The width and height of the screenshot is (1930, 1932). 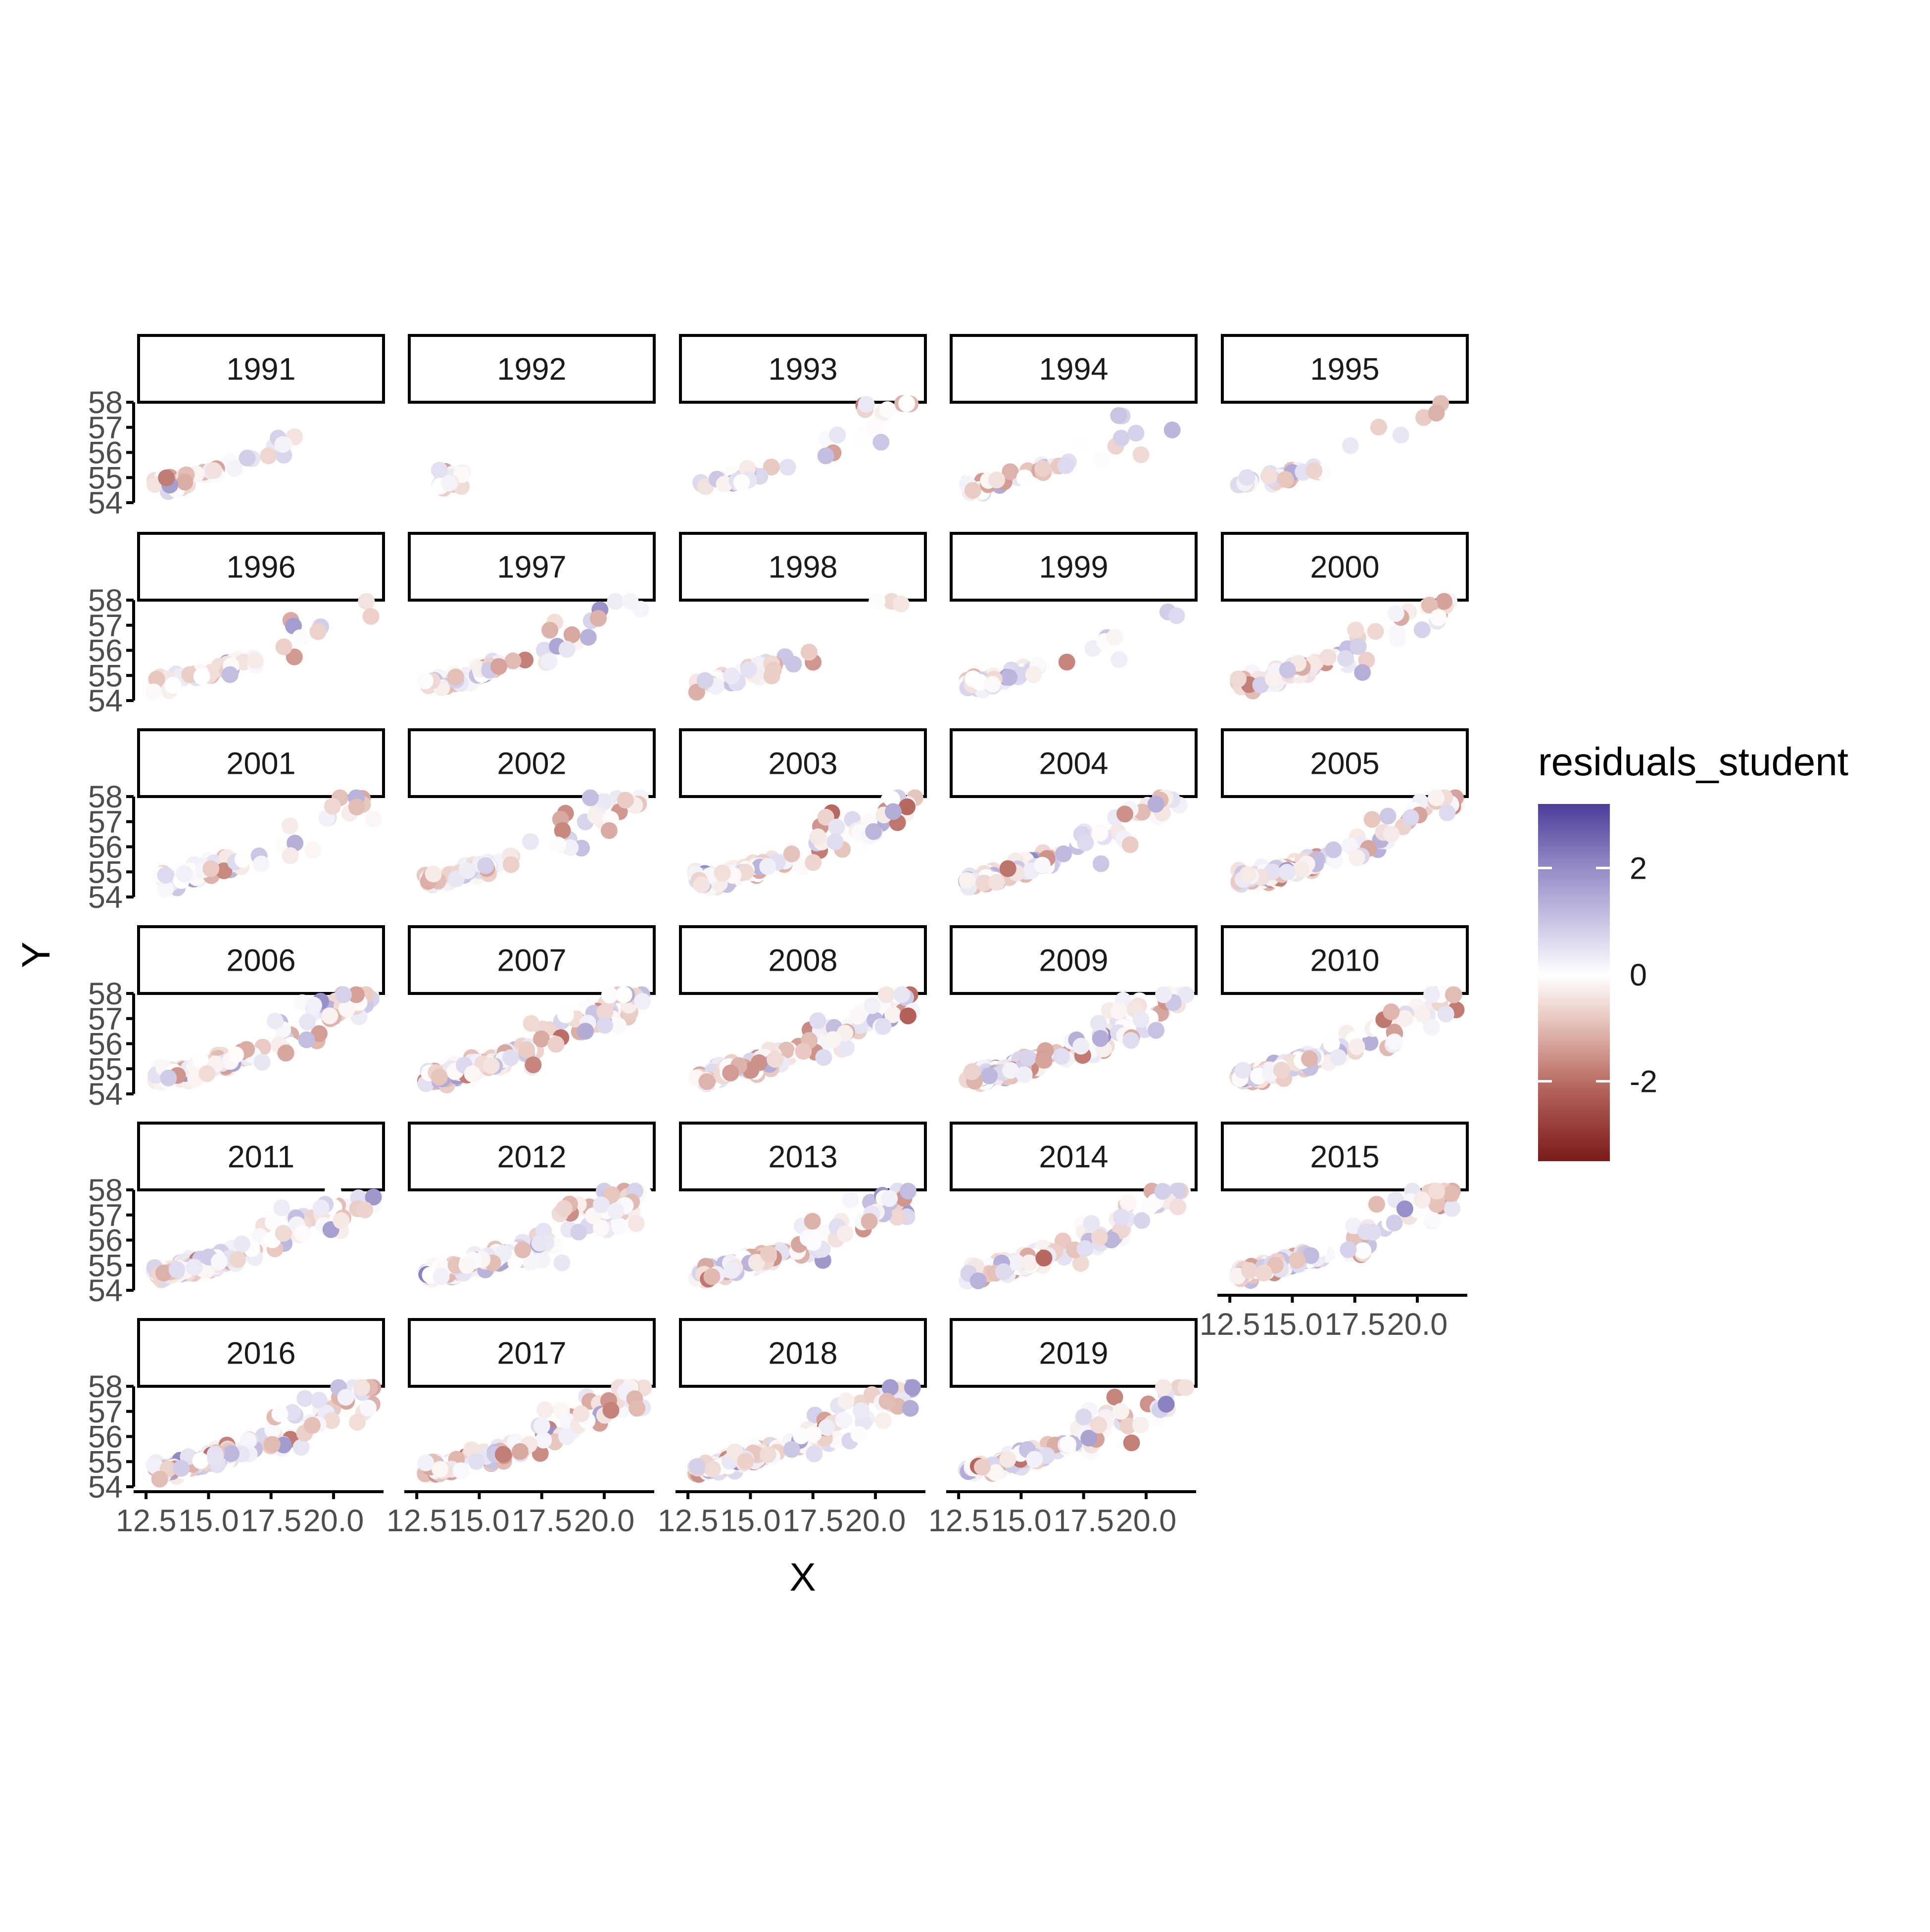 What do you see at coordinates (1335, 1232) in the screenshot?
I see `facet-panel-2015: 2015 12.5 15.0 17.5 20.0` at bounding box center [1335, 1232].